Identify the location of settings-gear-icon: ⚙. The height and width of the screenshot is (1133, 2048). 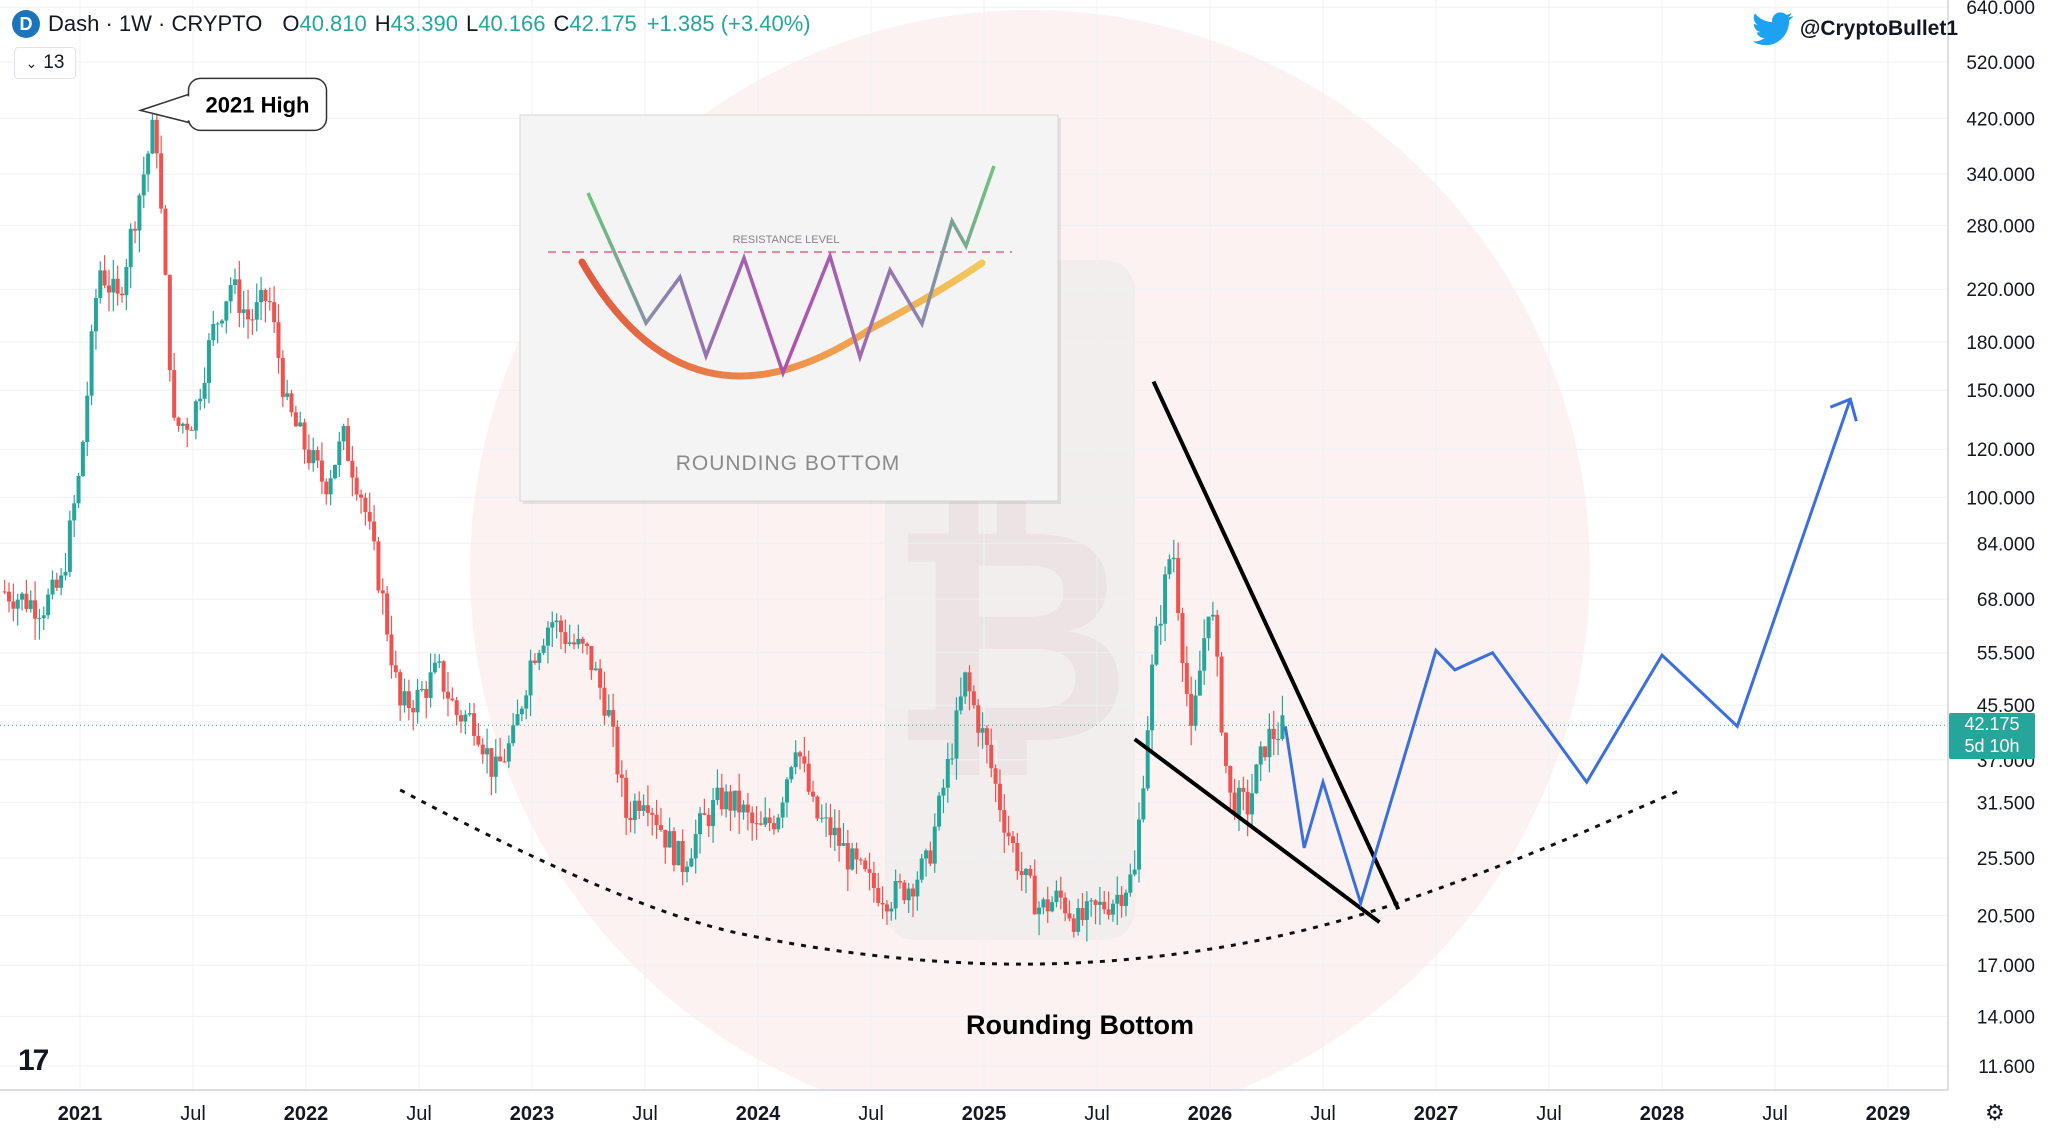
(1995, 1112).